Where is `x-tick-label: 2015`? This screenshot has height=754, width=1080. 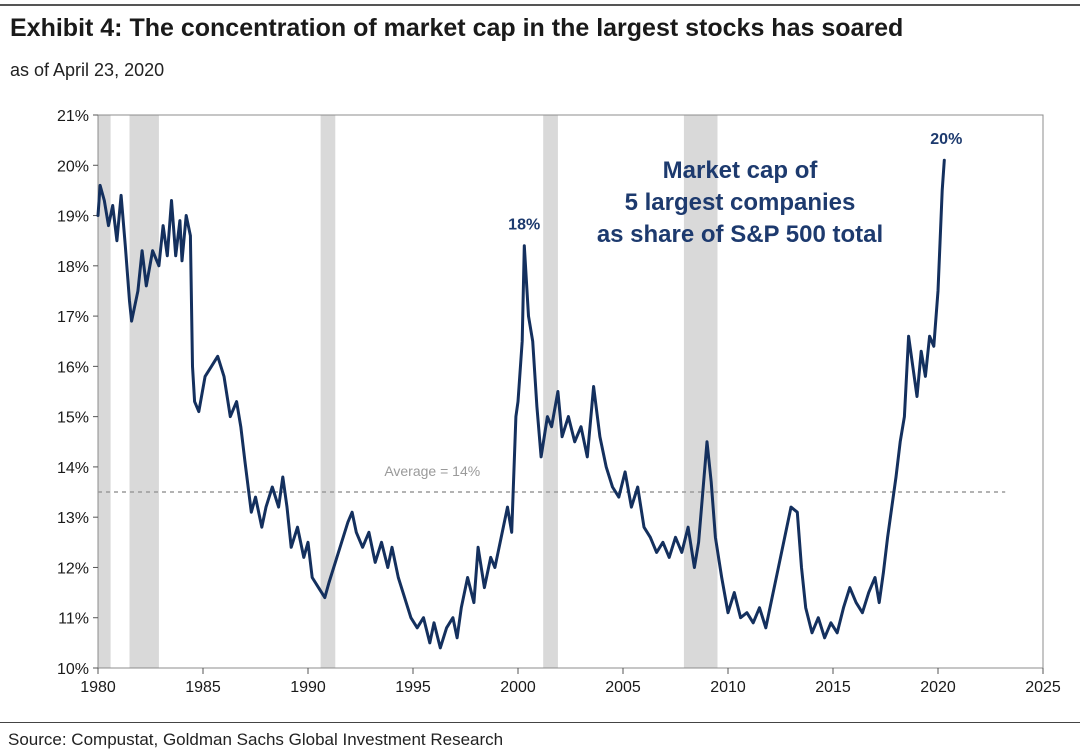
x-tick-label: 2015 is located at coordinates (833, 687).